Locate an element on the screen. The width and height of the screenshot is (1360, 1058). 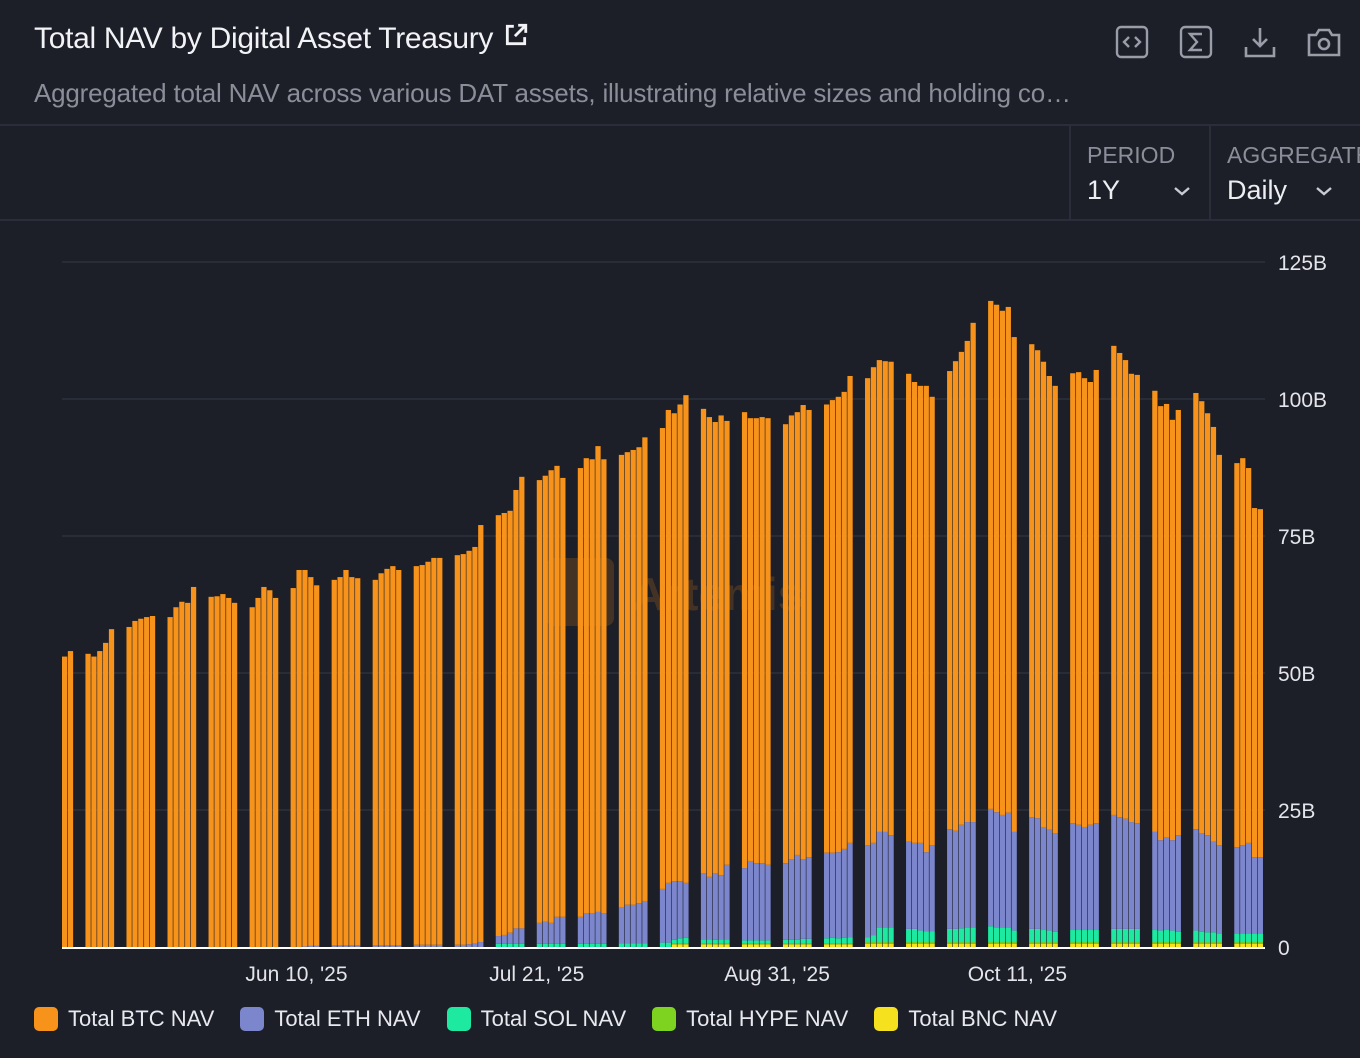
aggregate-select: AGGREGATE Daily is located at coordinates (1293, 174).